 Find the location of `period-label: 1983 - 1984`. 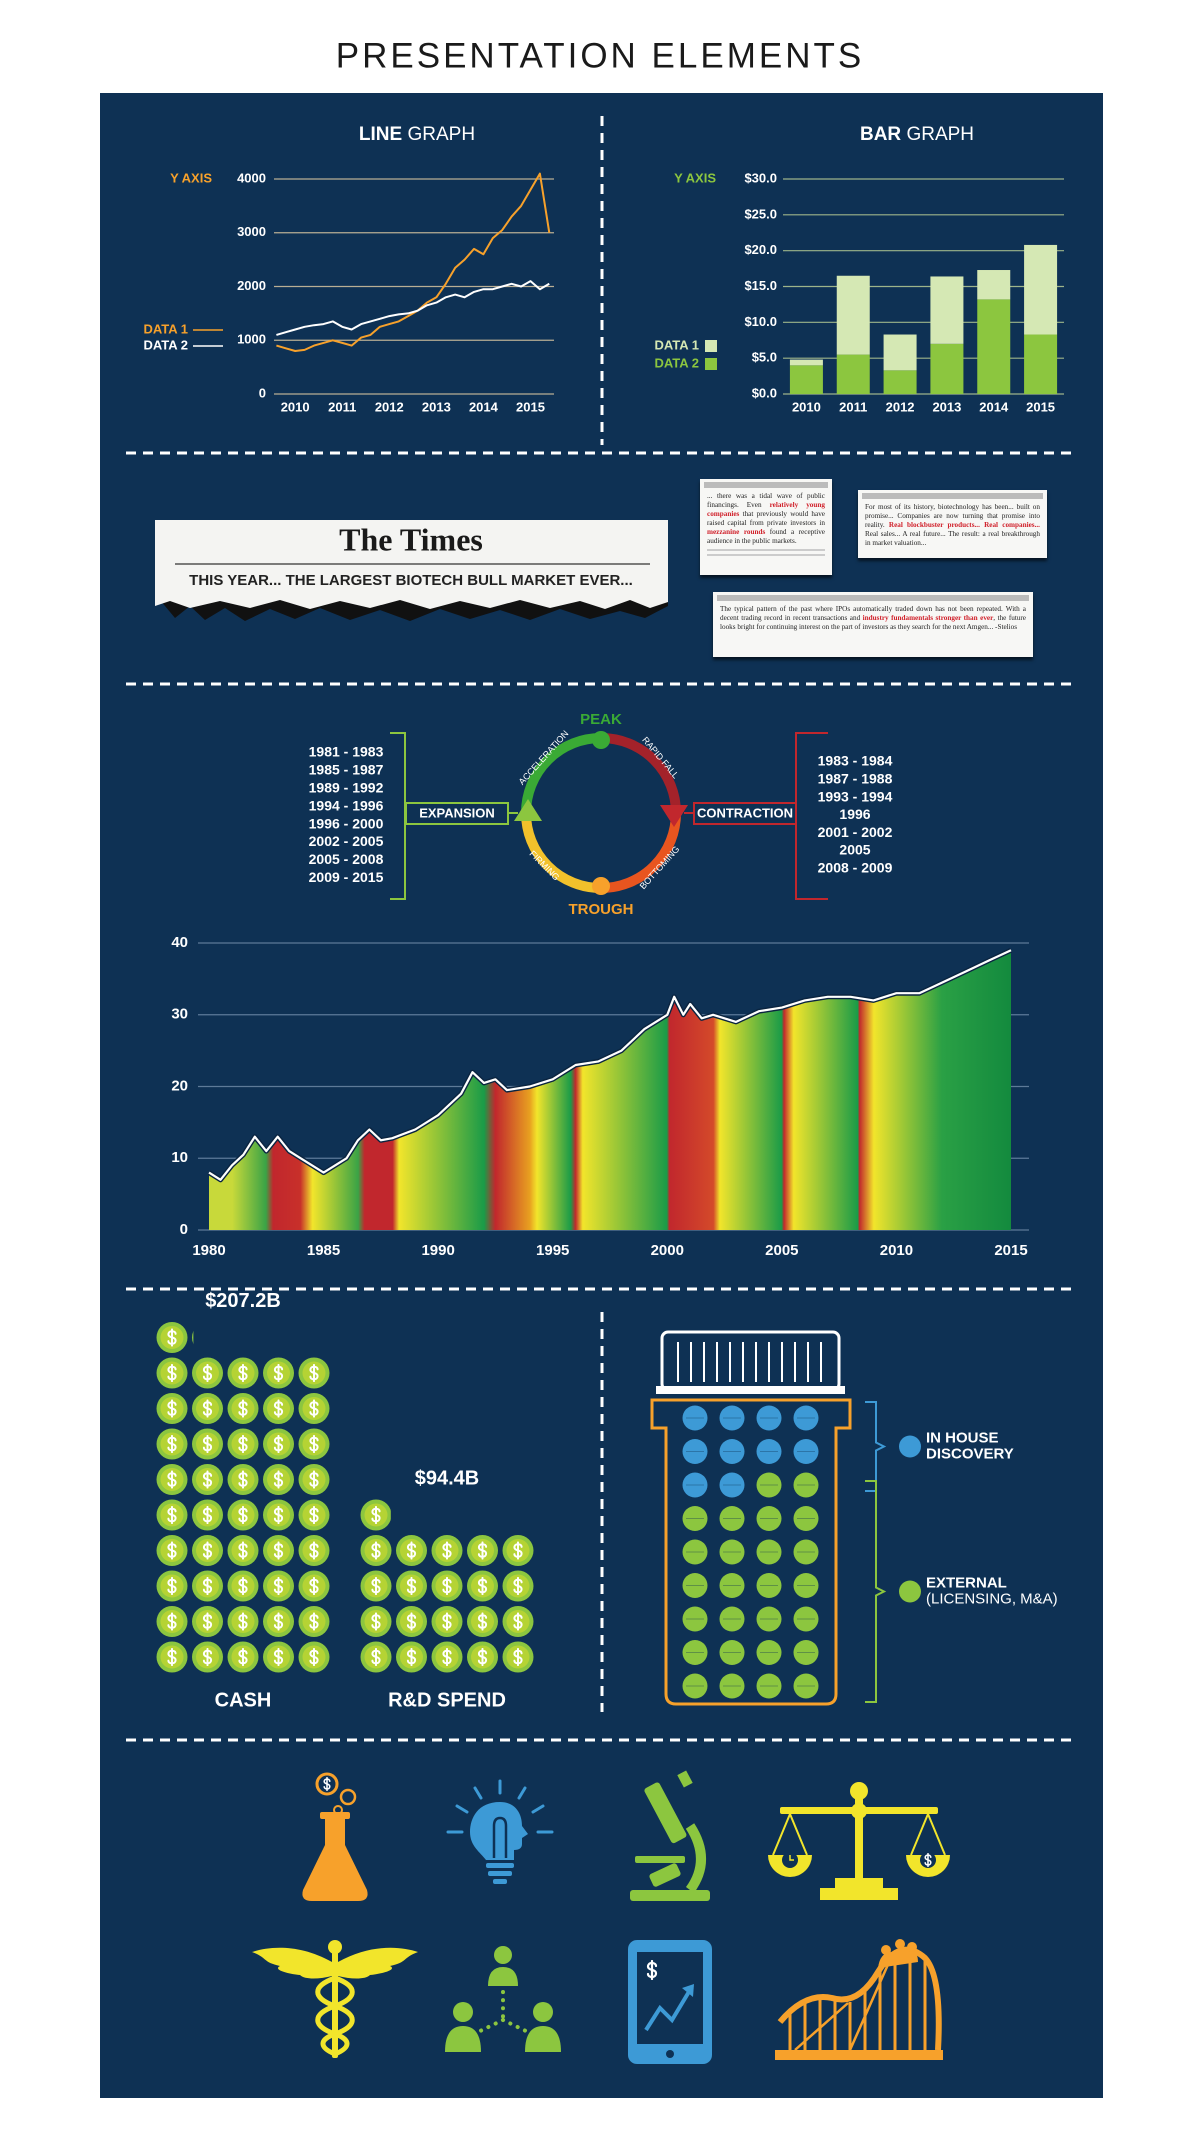

period-label: 1983 - 1984 is located at coordinates (855, 761).